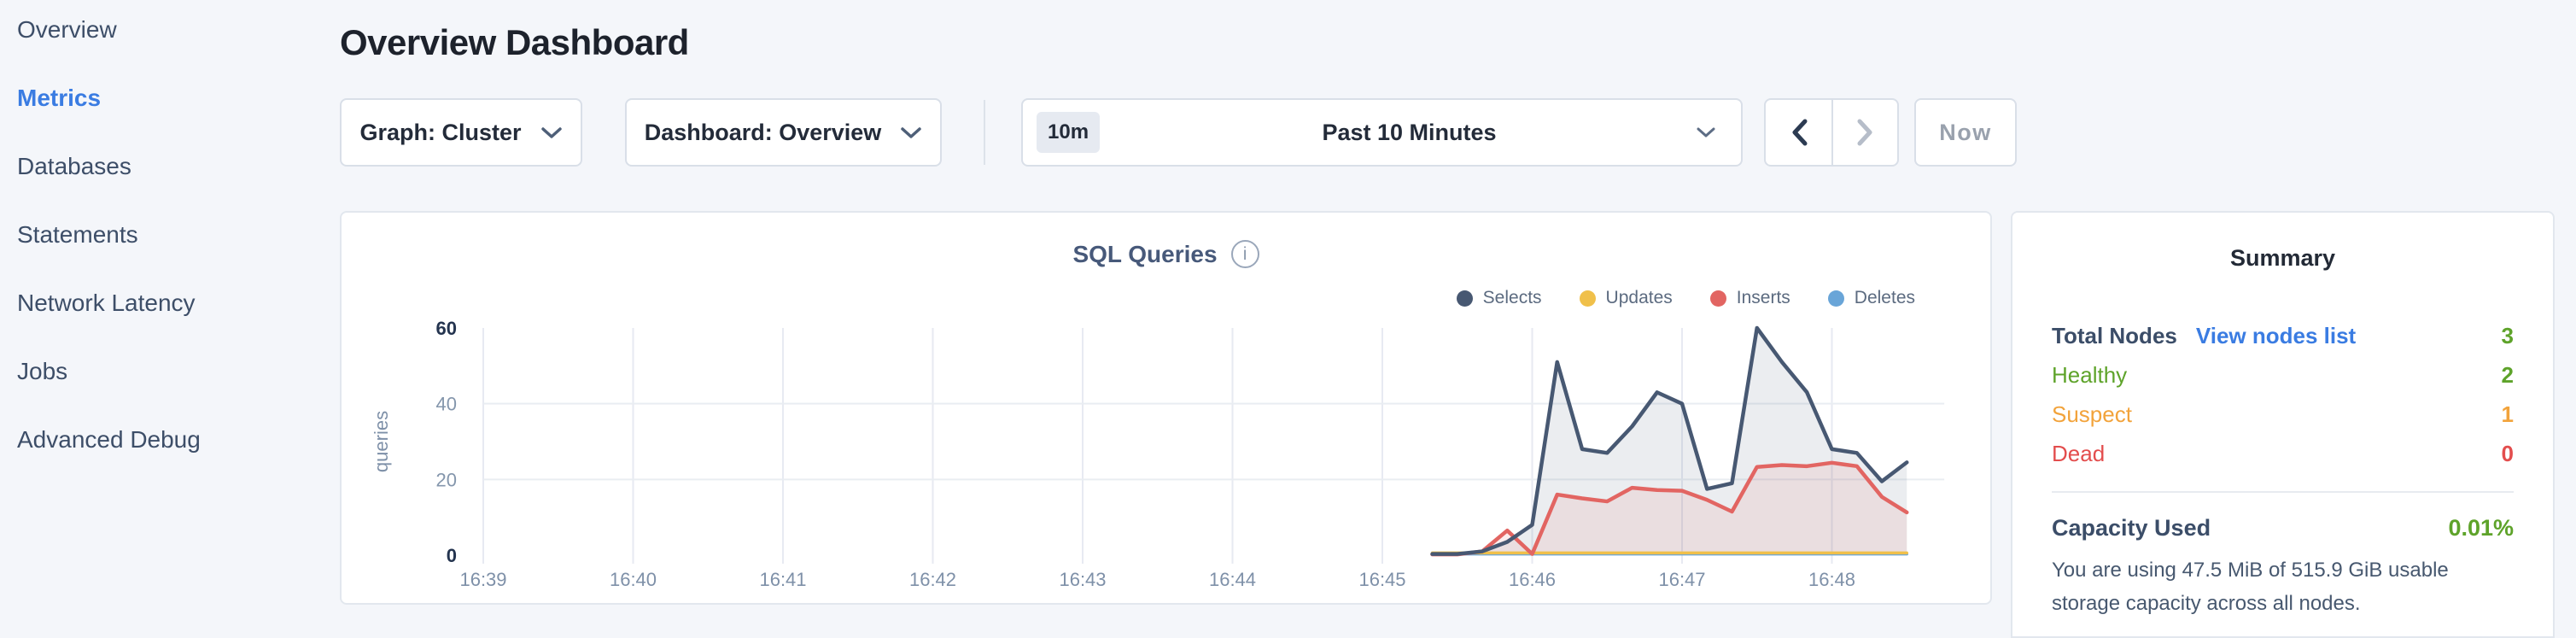 Image resolution: width=2576 pixels, height=638 pixels. I want to click on total-nodes-value: 3, so click(2507, 335).